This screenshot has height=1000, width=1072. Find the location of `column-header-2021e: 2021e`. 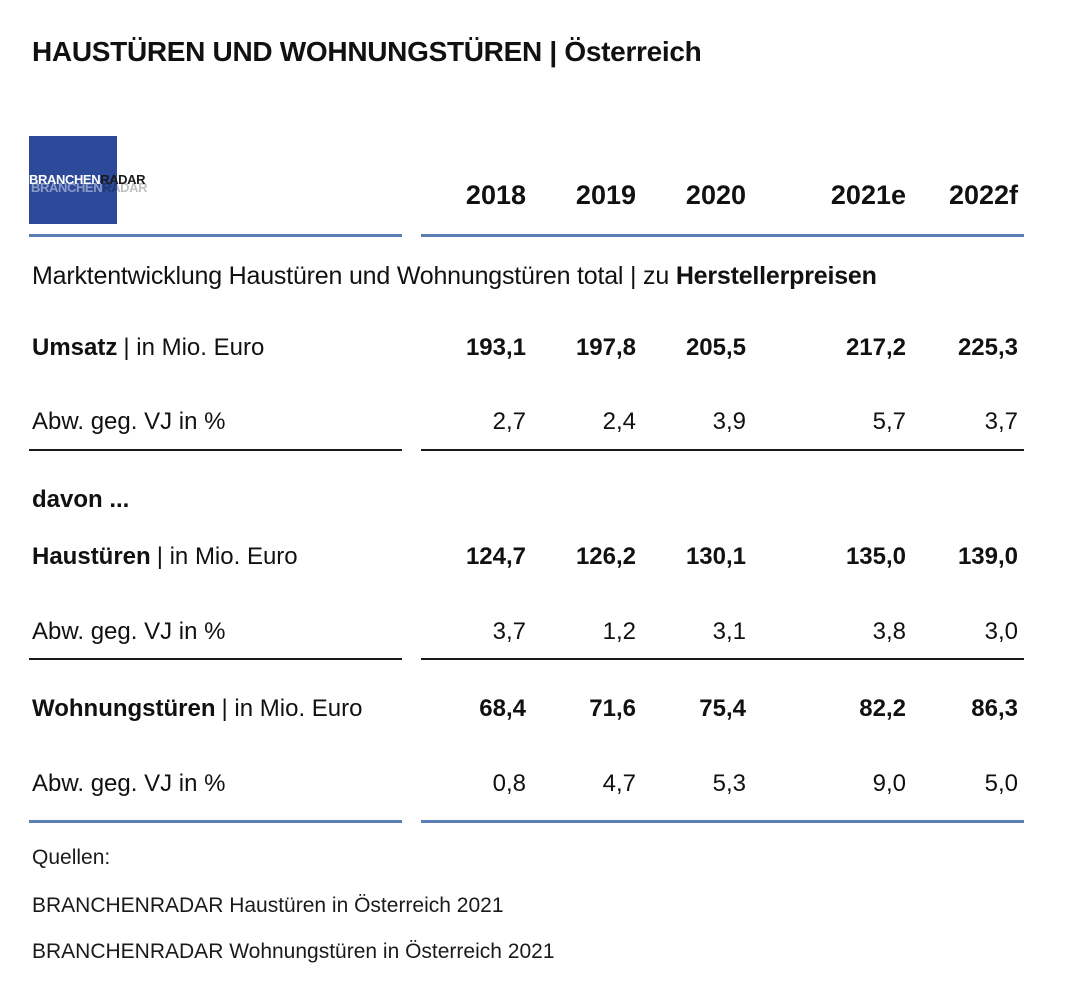

column-header-2021e: 2021e is located at coordinates (868, 195).